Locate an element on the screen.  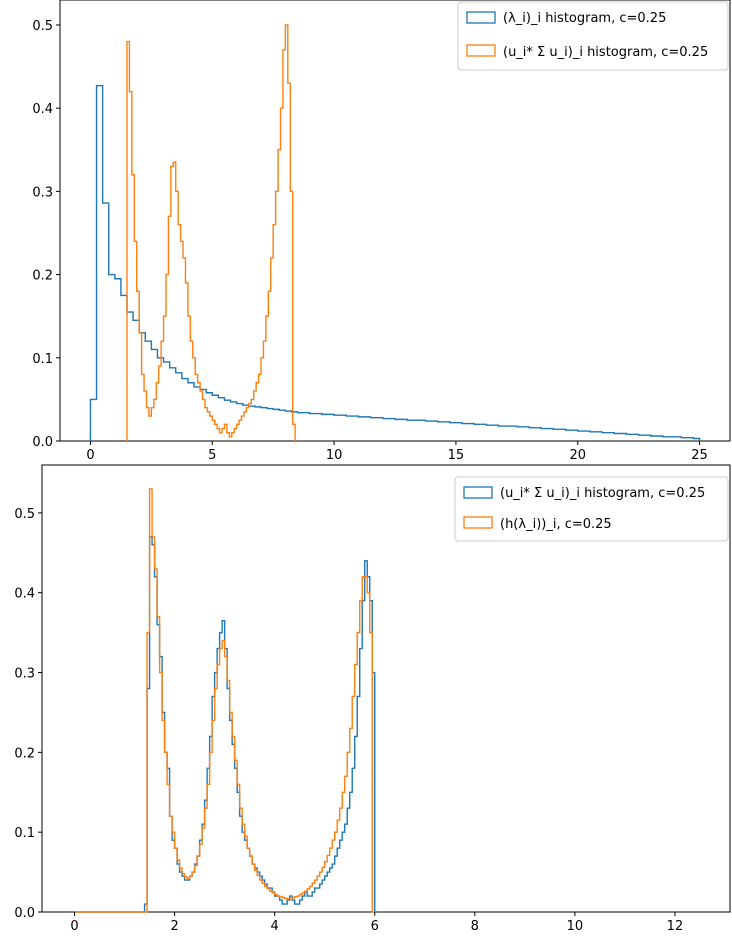
top-ytick-label: 0.5 is located at coordinates (42, 26).